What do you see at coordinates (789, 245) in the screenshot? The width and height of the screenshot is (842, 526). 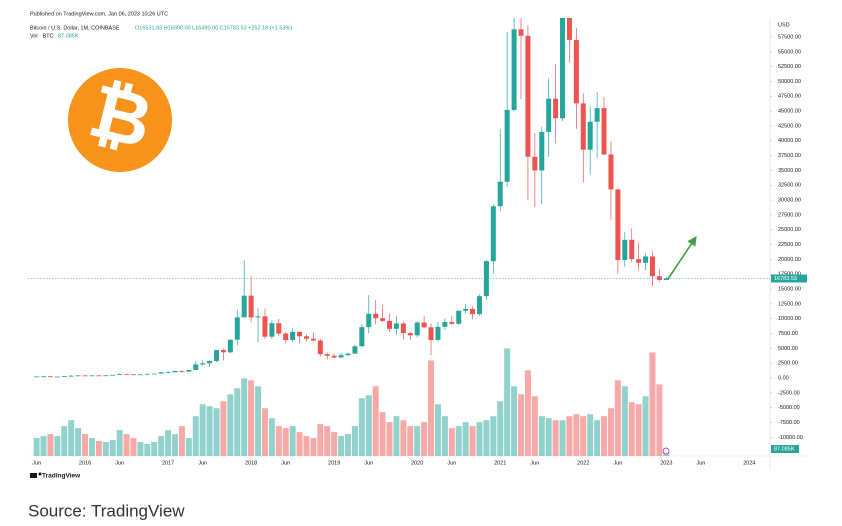 I see `y-tick-label: 22500.00` at bounding box center [789, 245].